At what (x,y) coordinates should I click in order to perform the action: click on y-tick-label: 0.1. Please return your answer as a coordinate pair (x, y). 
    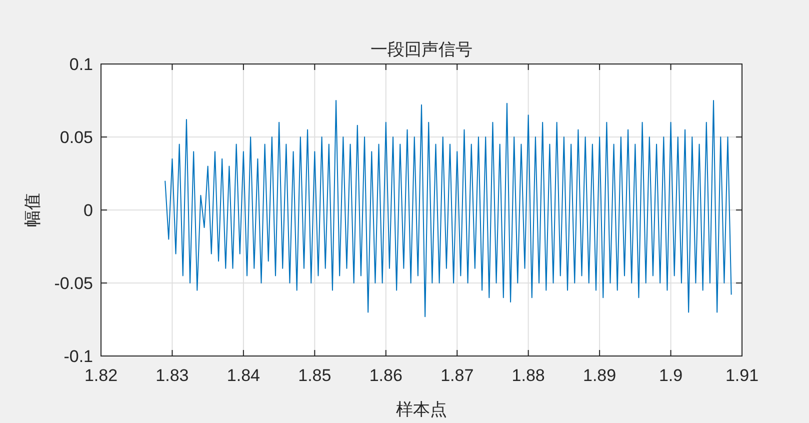
    Looking at the image, I should click on (81, 64).